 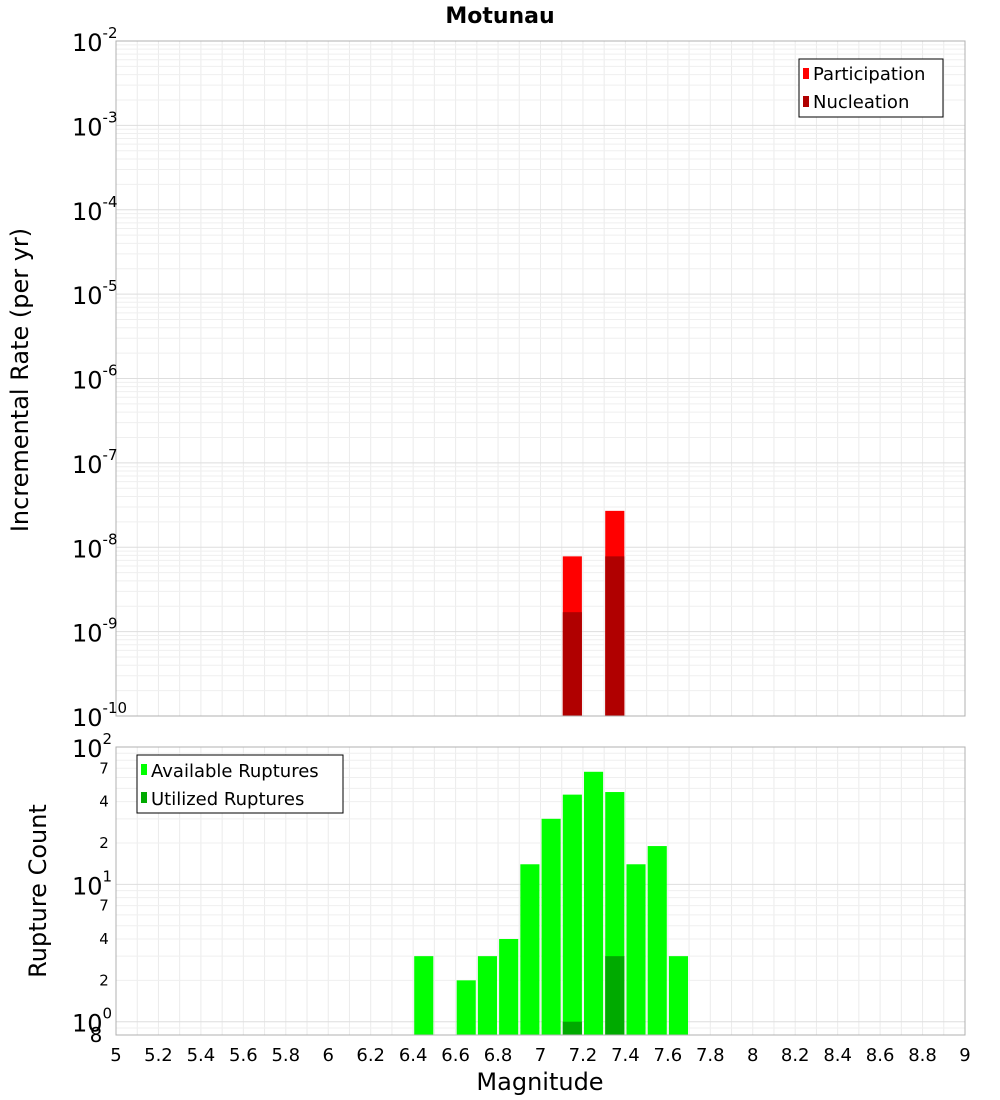 I want to click on count-legend: Available Ruptures Utilized Ruptures, so click(x=240, y=784).